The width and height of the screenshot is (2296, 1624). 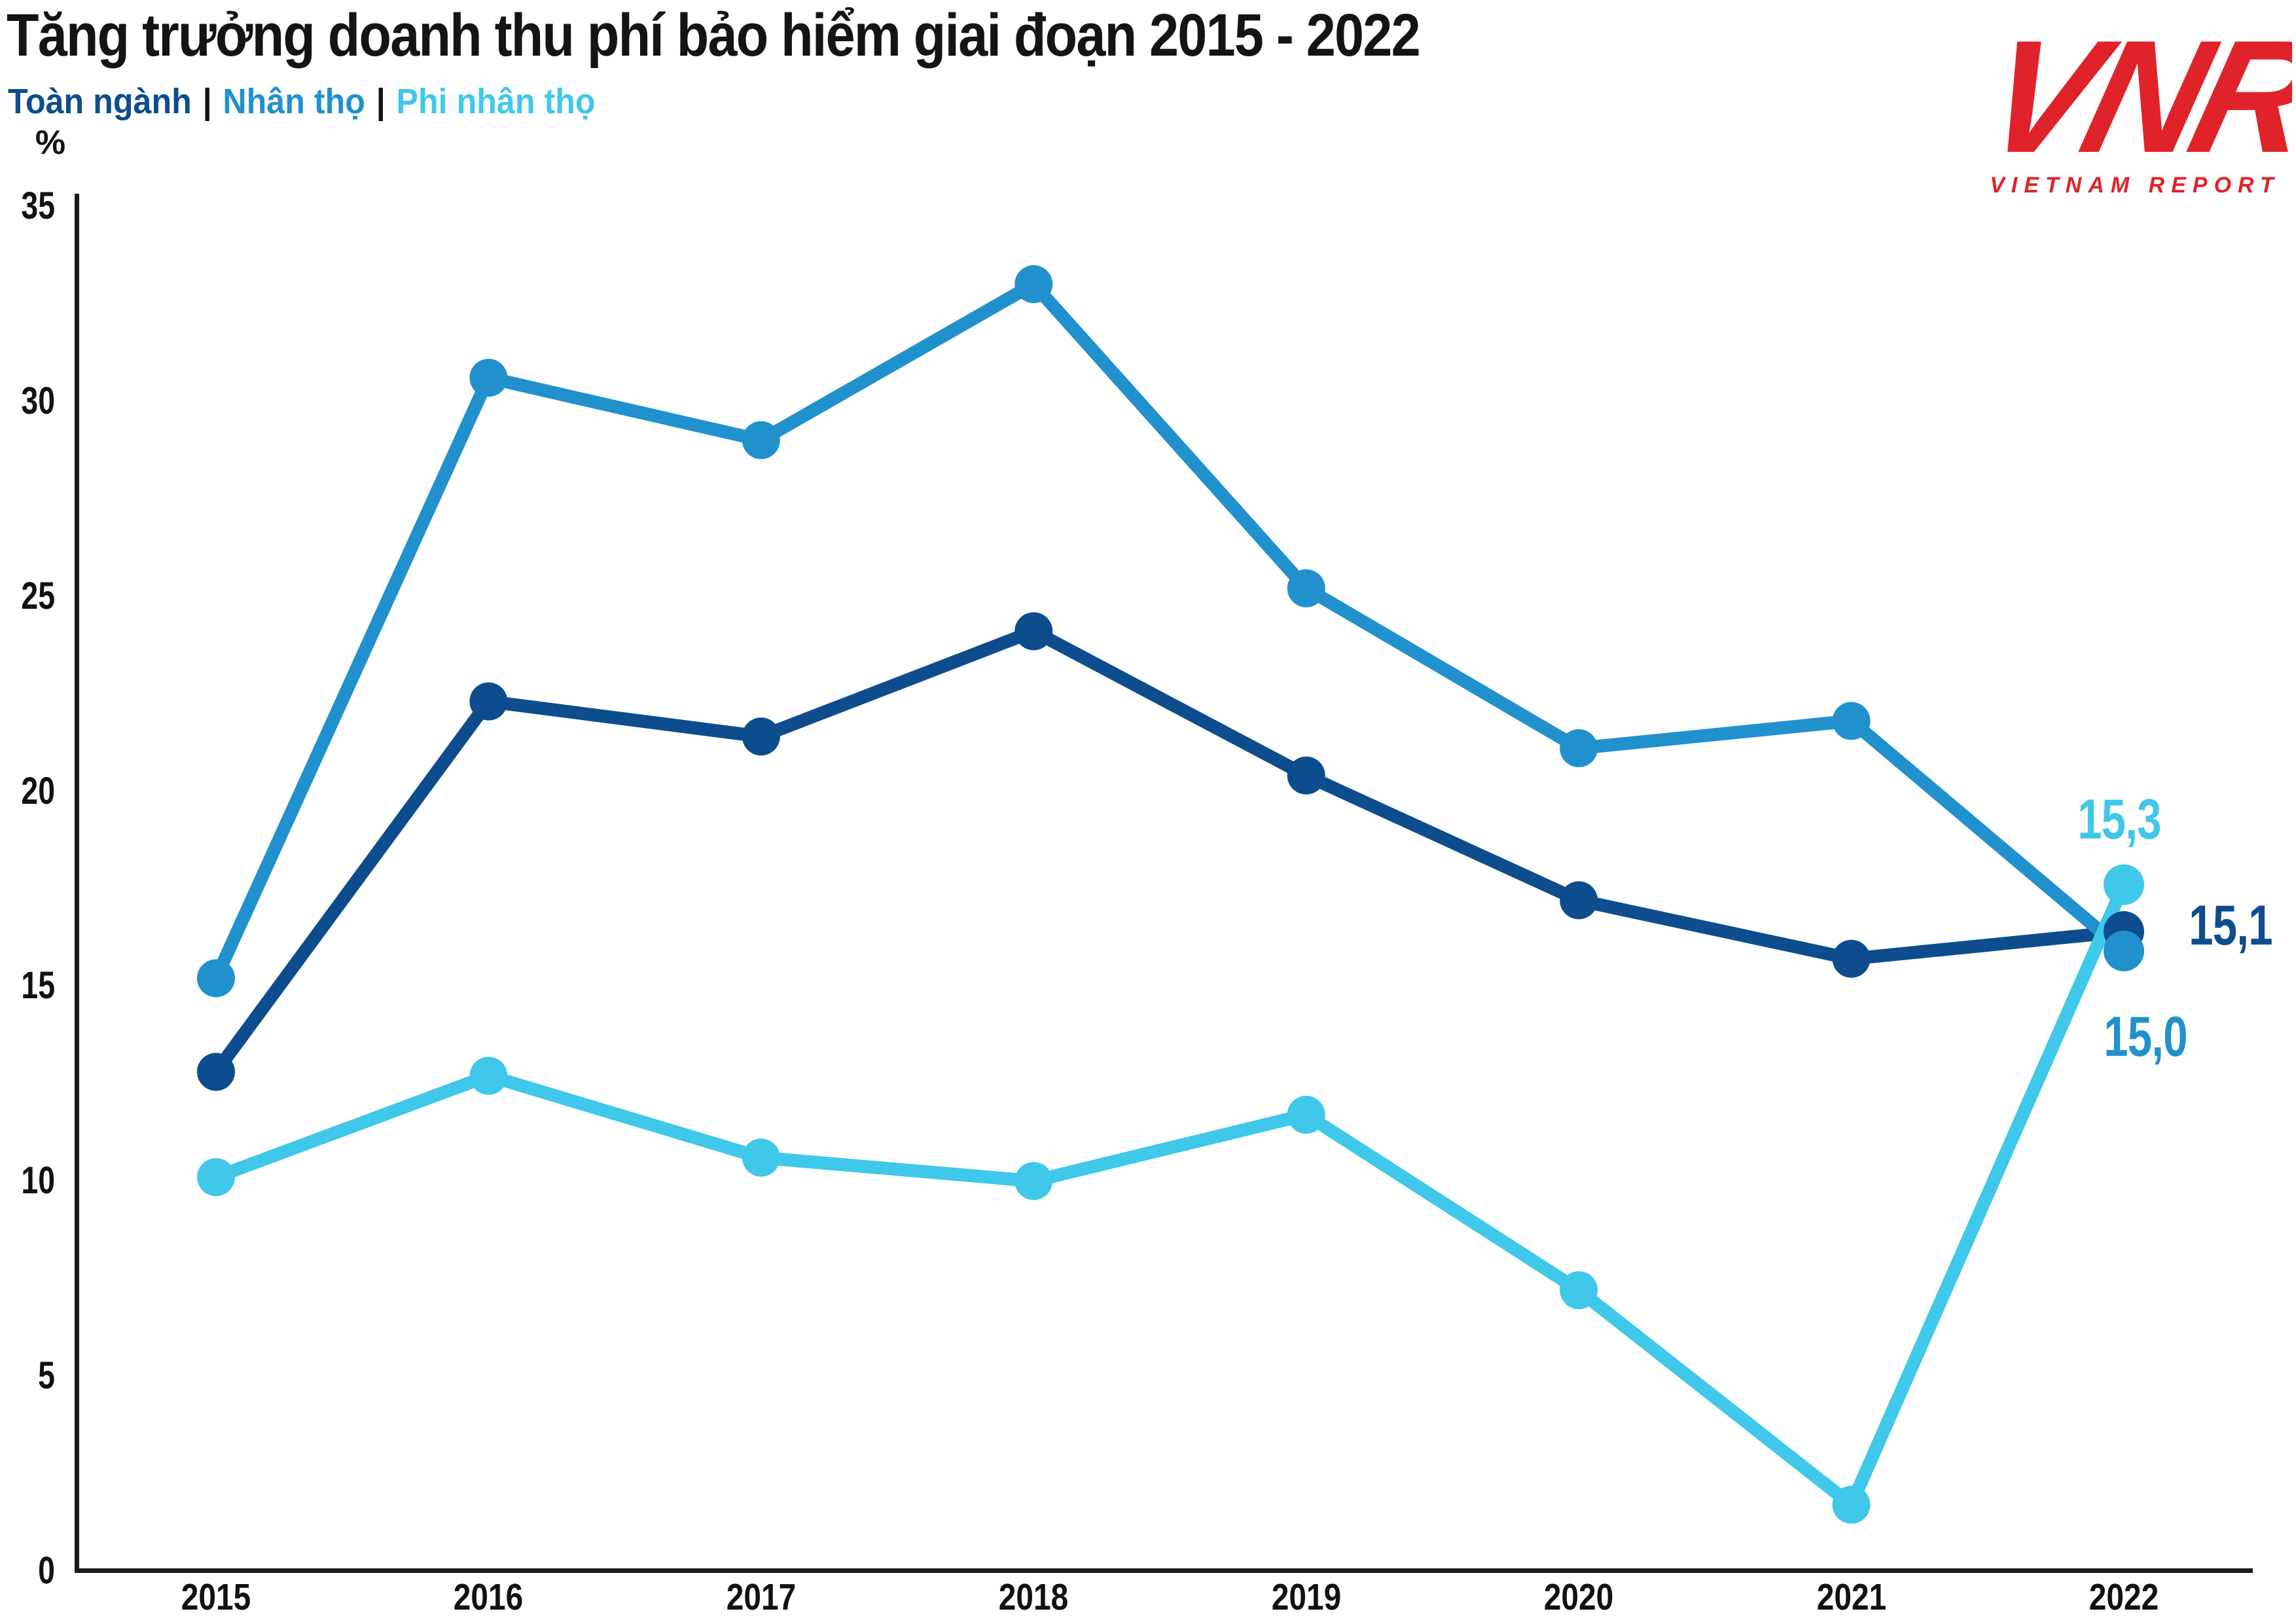 What do you see at coordinates (216, 1597) in the screenshot?
I see `x-tick-label-2015: 2015` at bounding box center [216, 1597].